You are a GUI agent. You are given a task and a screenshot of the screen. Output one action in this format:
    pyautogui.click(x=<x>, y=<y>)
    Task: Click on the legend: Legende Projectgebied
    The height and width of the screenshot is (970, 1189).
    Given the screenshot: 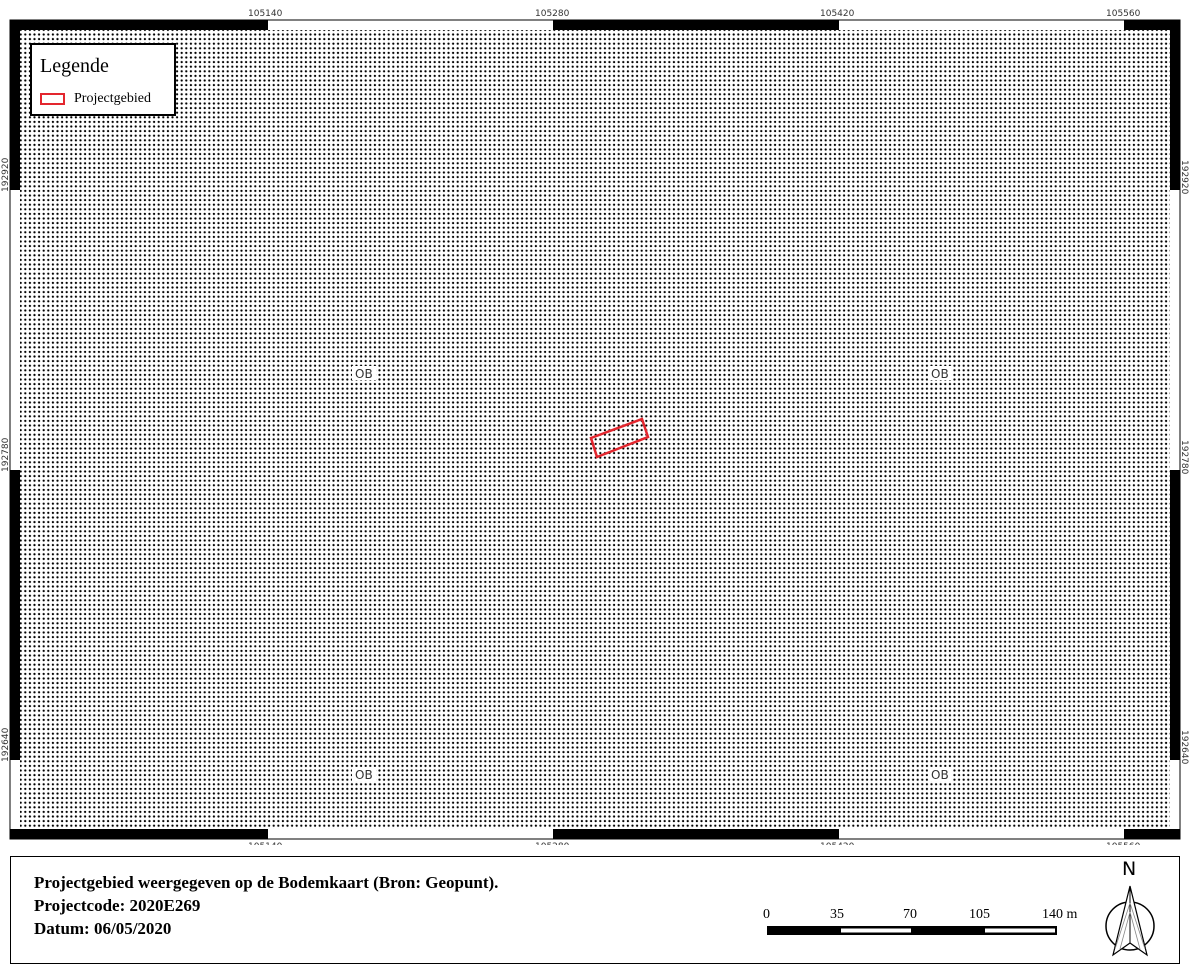 What is the action you would take?
    pyautogui.click(x=103, y=79)
    